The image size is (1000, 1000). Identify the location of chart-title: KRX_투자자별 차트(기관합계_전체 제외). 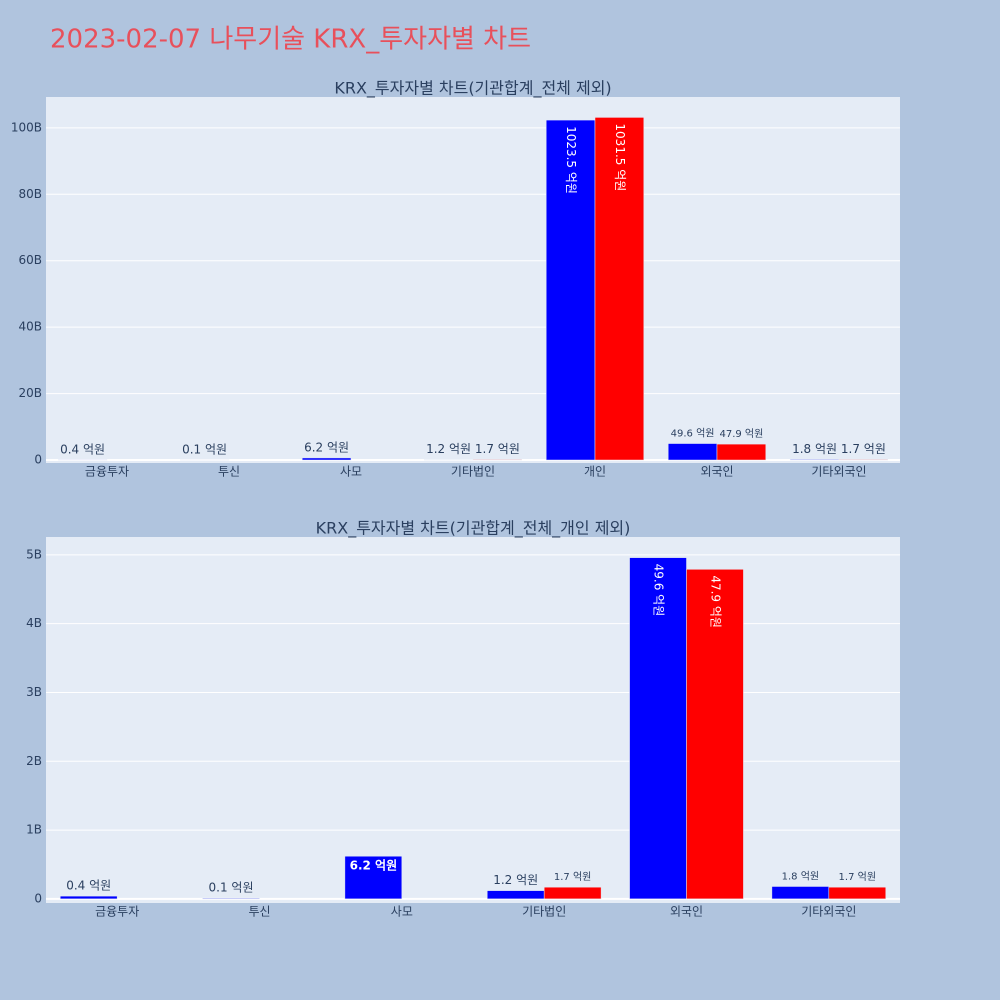
(472, 89).